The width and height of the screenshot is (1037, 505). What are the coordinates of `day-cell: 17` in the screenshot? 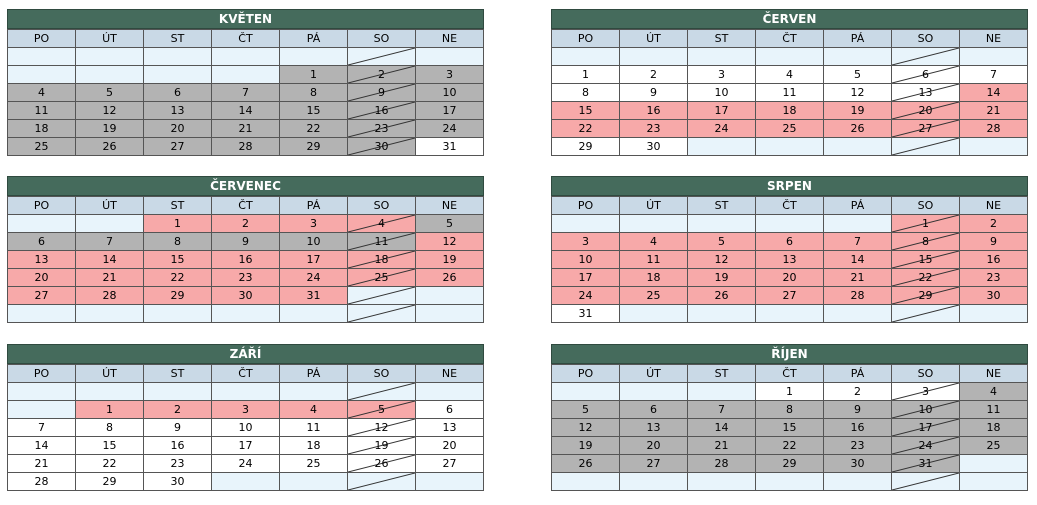 It's located at (245, 445).